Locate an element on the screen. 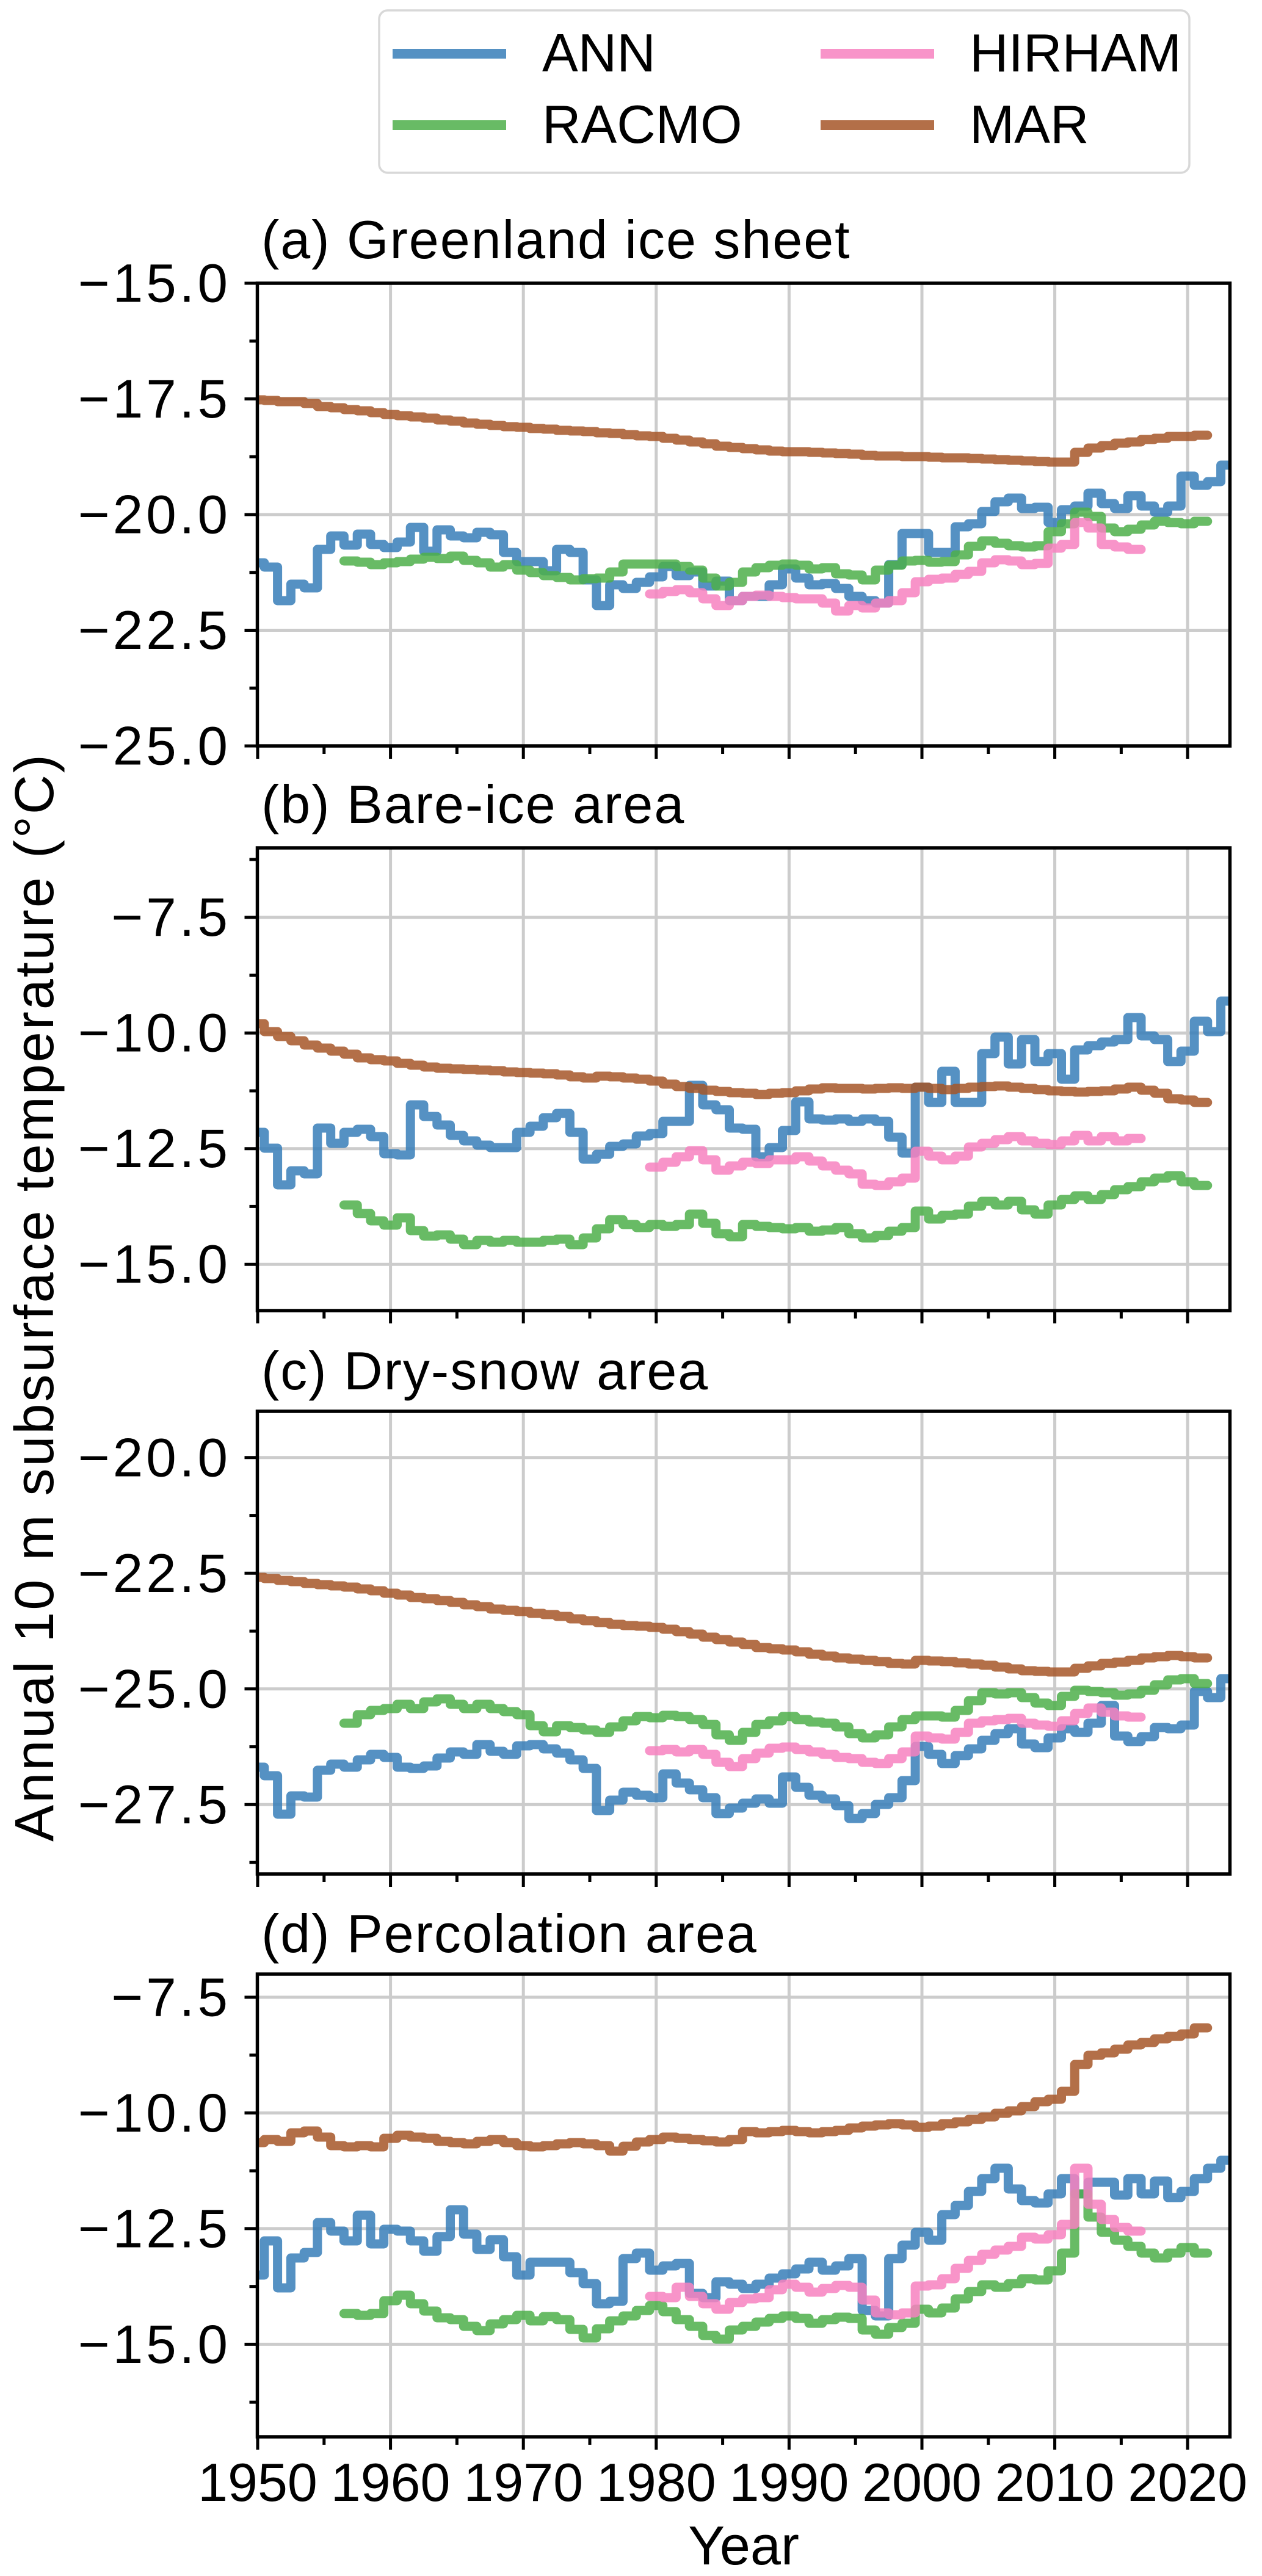 The height and width of the screenshot is (2576, 1262). svg-text: HIRHAM is located at coordinates (1075, 53).